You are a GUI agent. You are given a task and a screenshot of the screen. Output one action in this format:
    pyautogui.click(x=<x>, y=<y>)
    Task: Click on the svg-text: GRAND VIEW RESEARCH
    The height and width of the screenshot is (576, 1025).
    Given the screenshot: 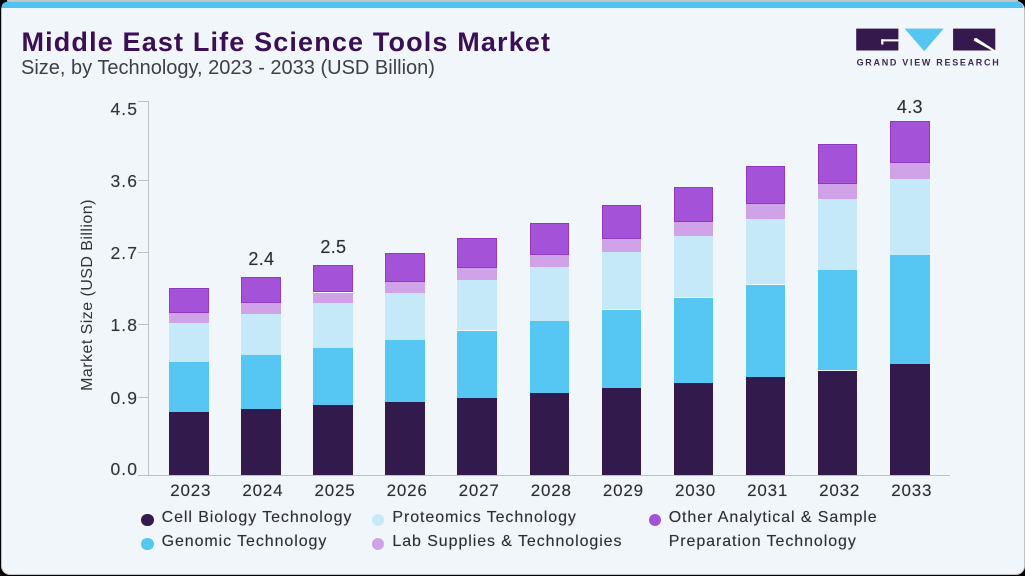 What is the action you would take?
    pyautogui.click(x=929, y=63)
    